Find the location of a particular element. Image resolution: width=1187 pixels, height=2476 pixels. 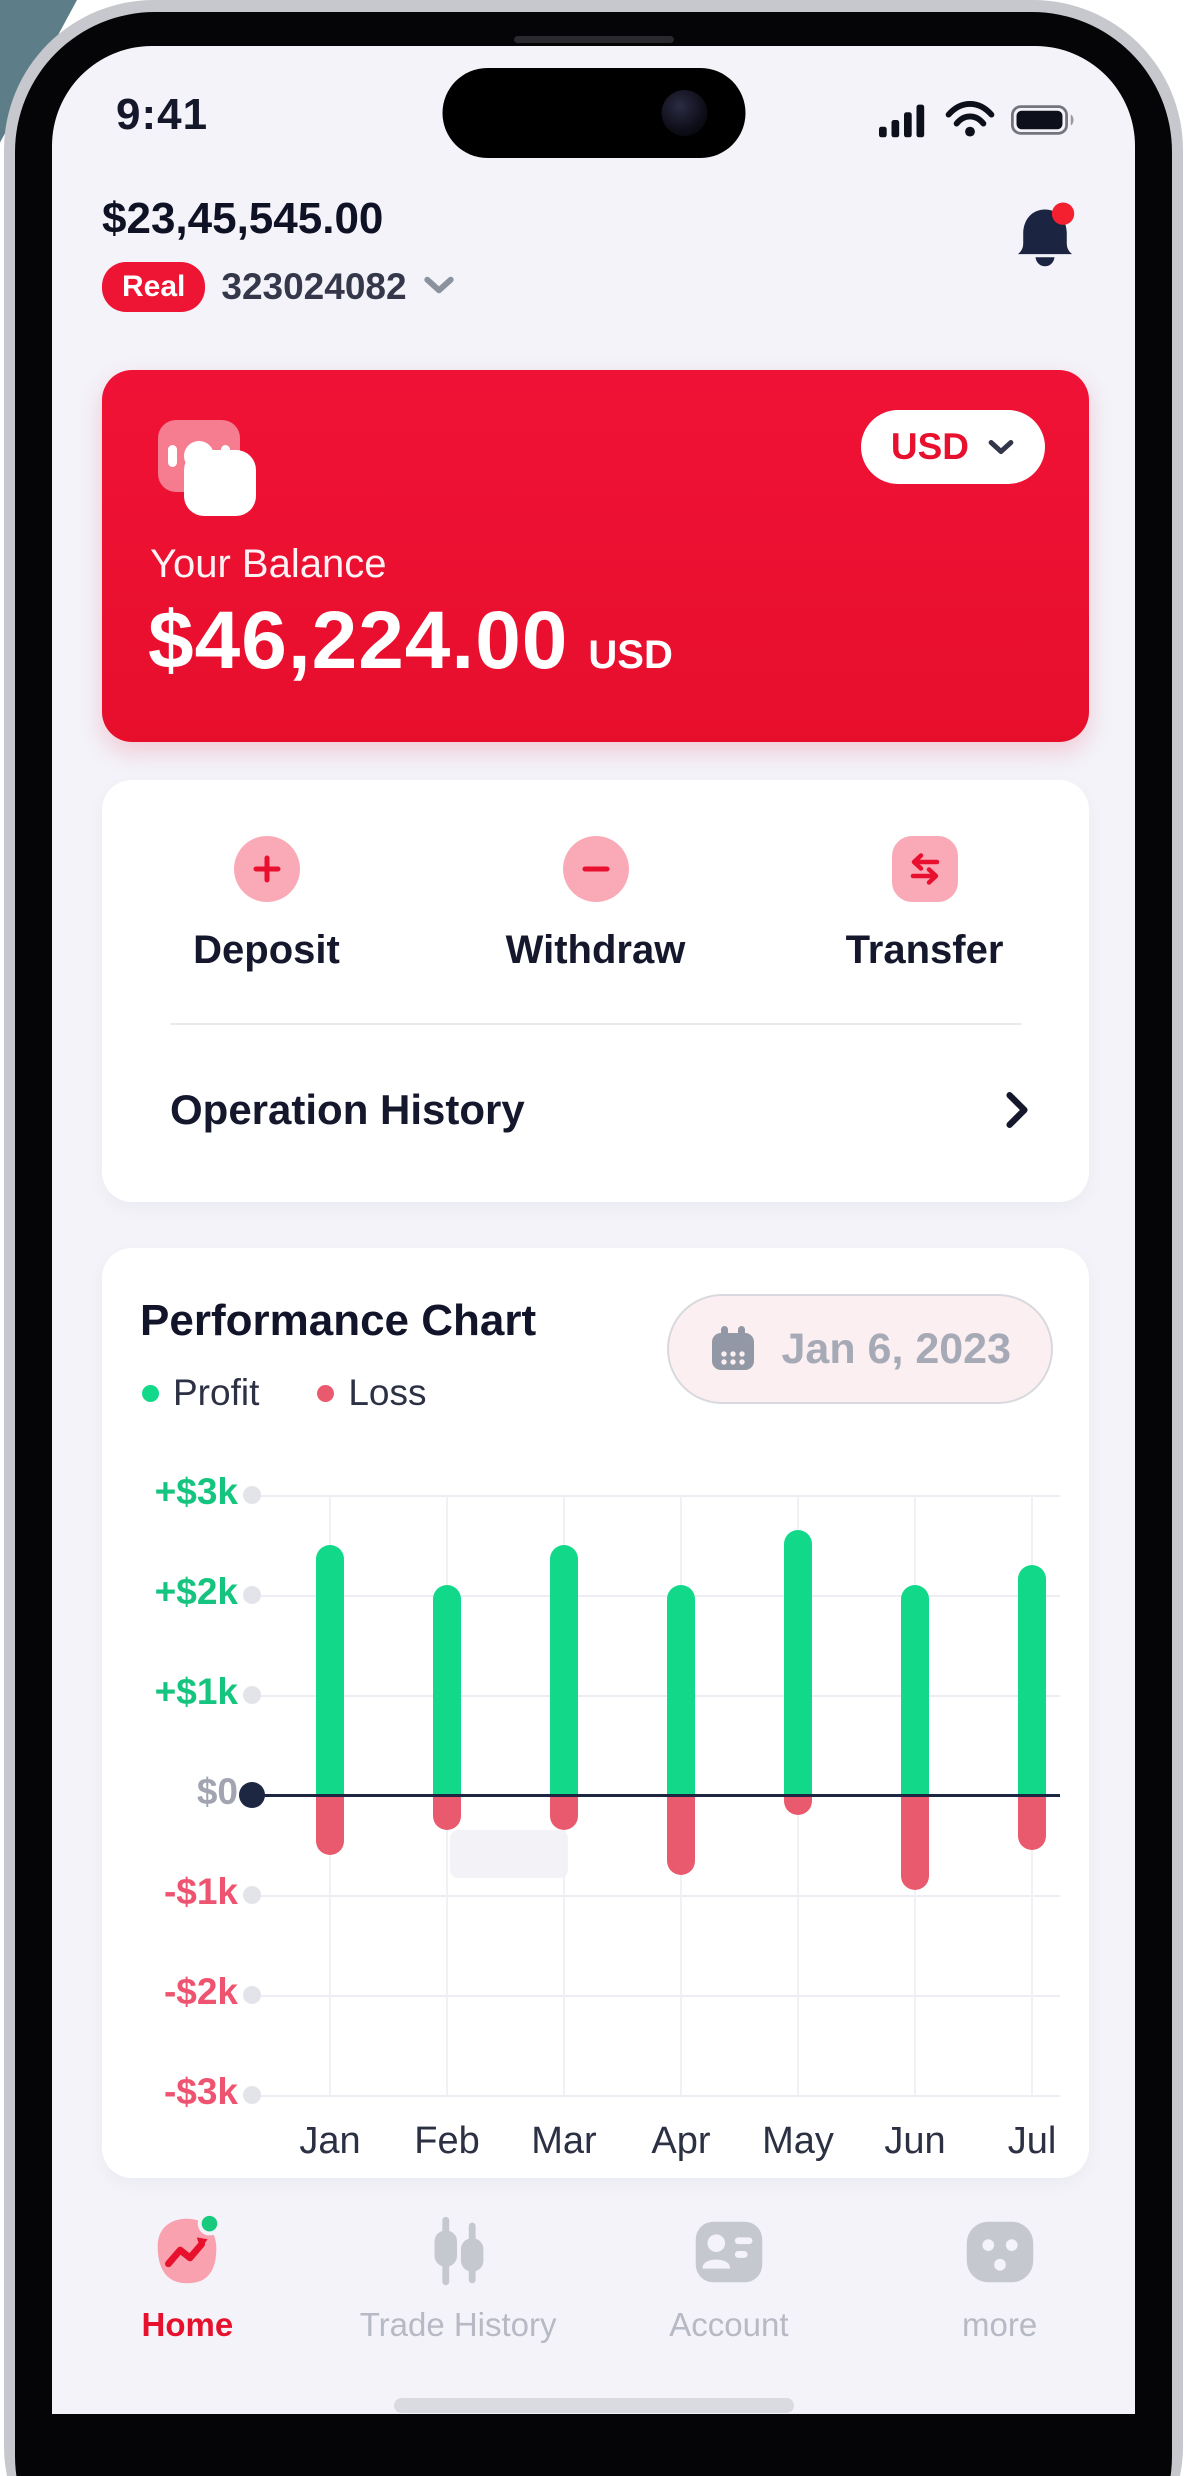

nav-label: Account is located at coordinates (729, 2324).